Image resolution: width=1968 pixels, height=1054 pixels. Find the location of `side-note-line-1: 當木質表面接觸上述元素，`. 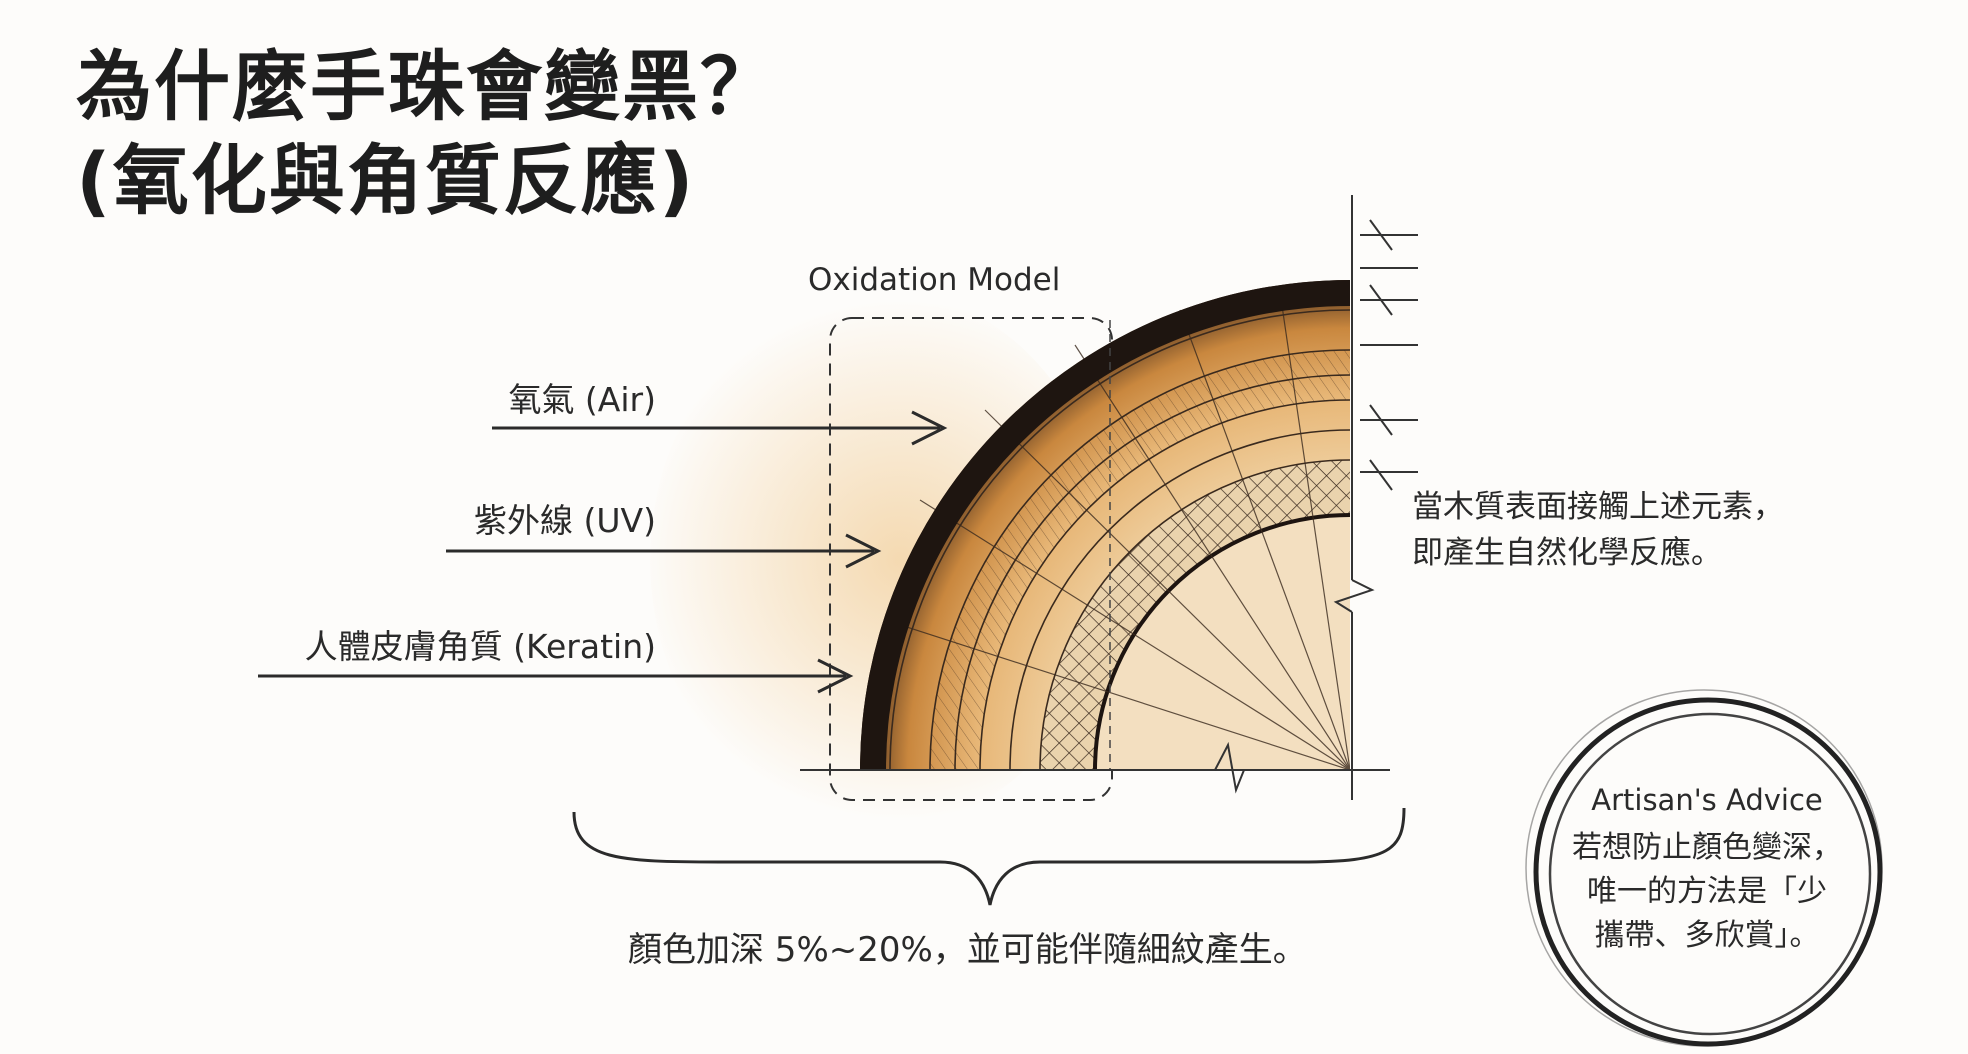

side-note-line-1: 當木質表面接觸上述元素， is located at coordinates (1598, 507).